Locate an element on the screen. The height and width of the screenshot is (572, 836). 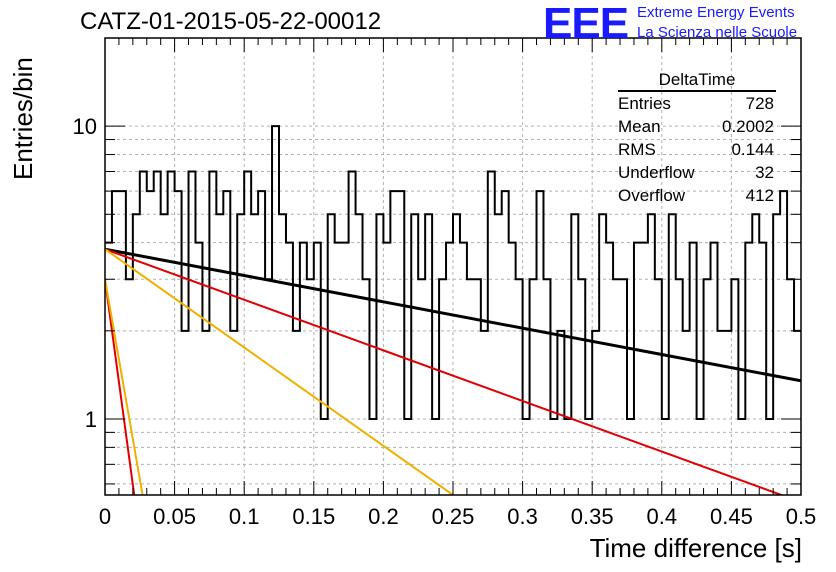
stats-value: 412 is located at coordinates (759, 195).